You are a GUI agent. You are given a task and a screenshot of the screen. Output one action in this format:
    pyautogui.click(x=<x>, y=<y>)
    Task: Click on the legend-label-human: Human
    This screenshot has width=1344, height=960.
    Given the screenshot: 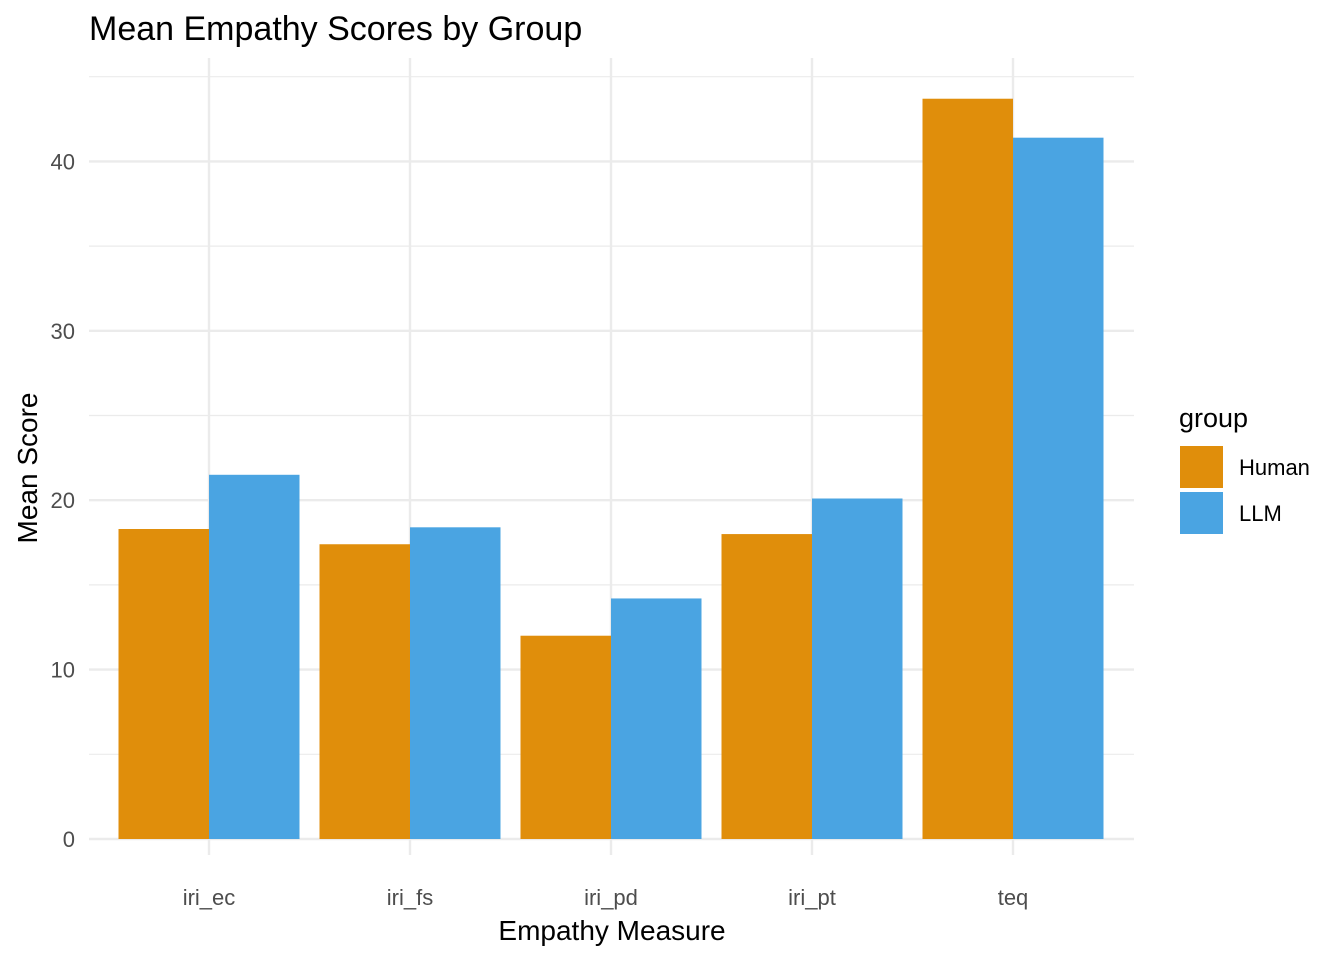 What is the action you would take?
    pyautogui.click(x=1274, y=467)
    